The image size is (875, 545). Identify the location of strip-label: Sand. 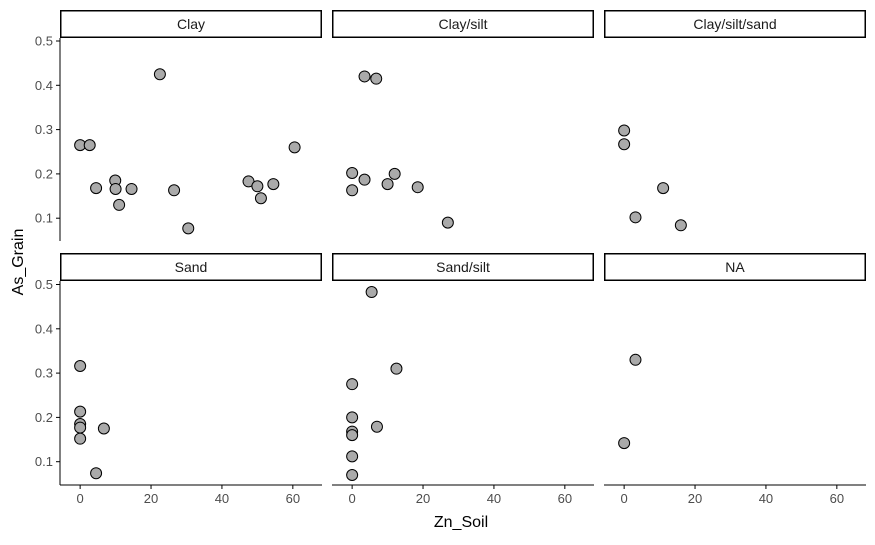
(191, 267).